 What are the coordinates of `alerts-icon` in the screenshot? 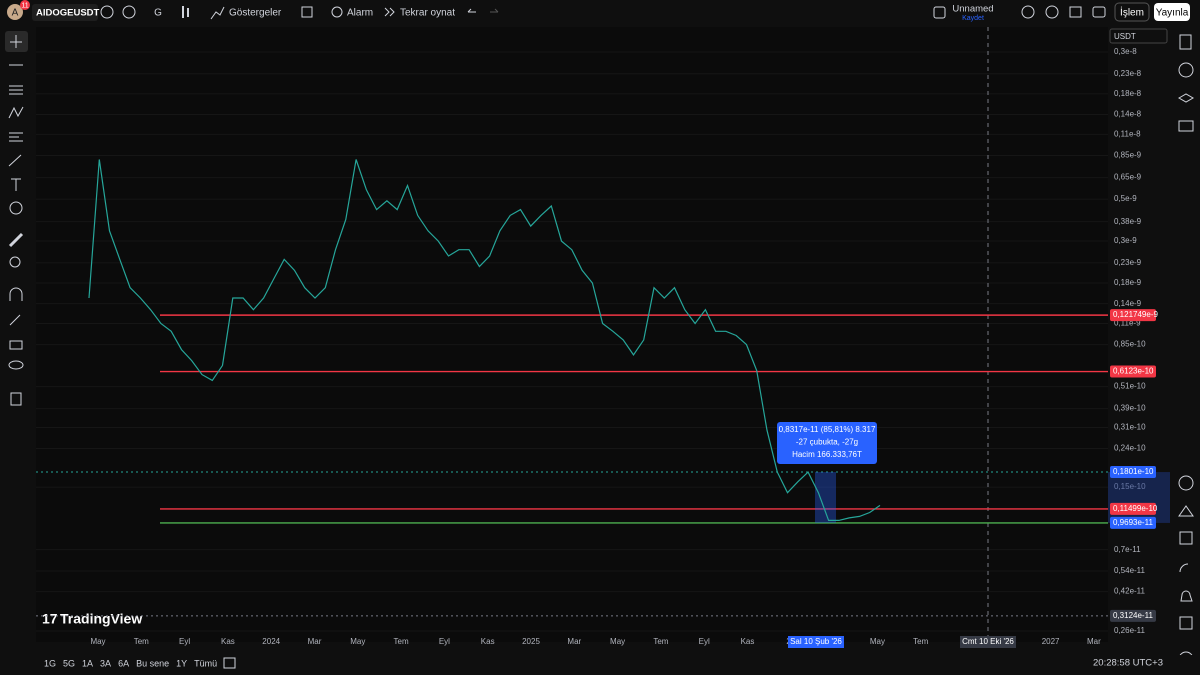 It's located at (1186, 70).